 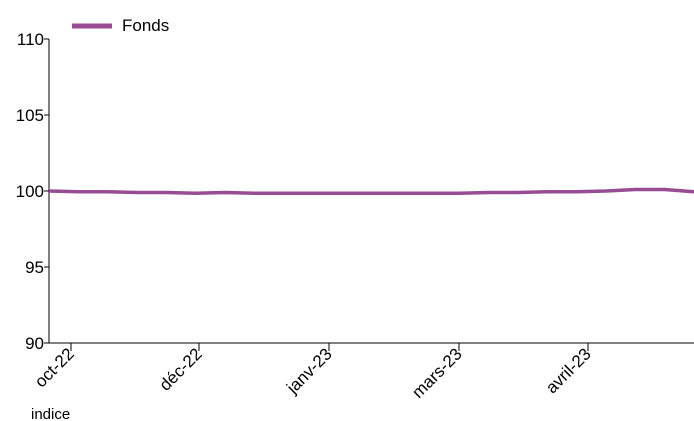 I want to click on y-tick-label: 90, so click(x=34, y=343).